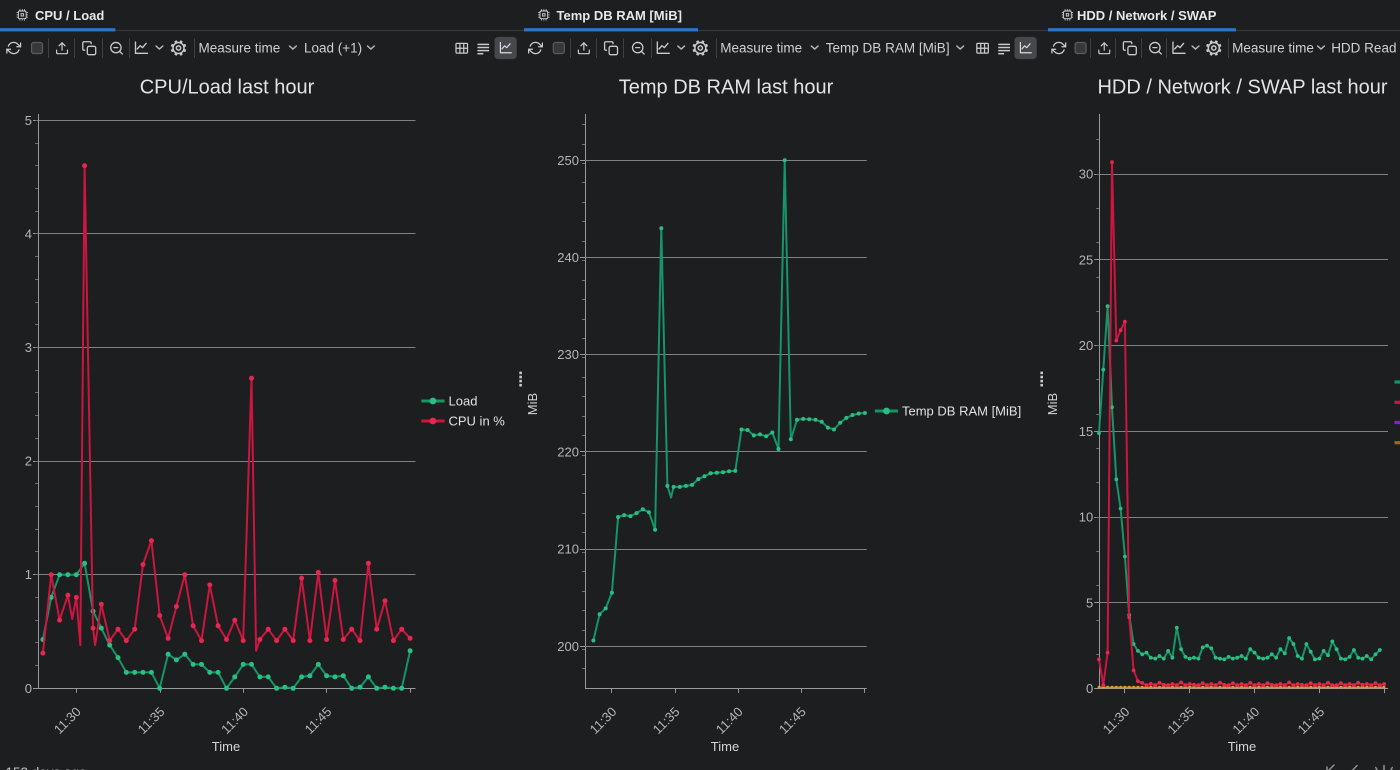 The height and width of the screenshot is (770, 1400). What do you see at coordinates (28, 347) in the screenshot?
I see `svg-text: 3` at bounding box center [28, 347].